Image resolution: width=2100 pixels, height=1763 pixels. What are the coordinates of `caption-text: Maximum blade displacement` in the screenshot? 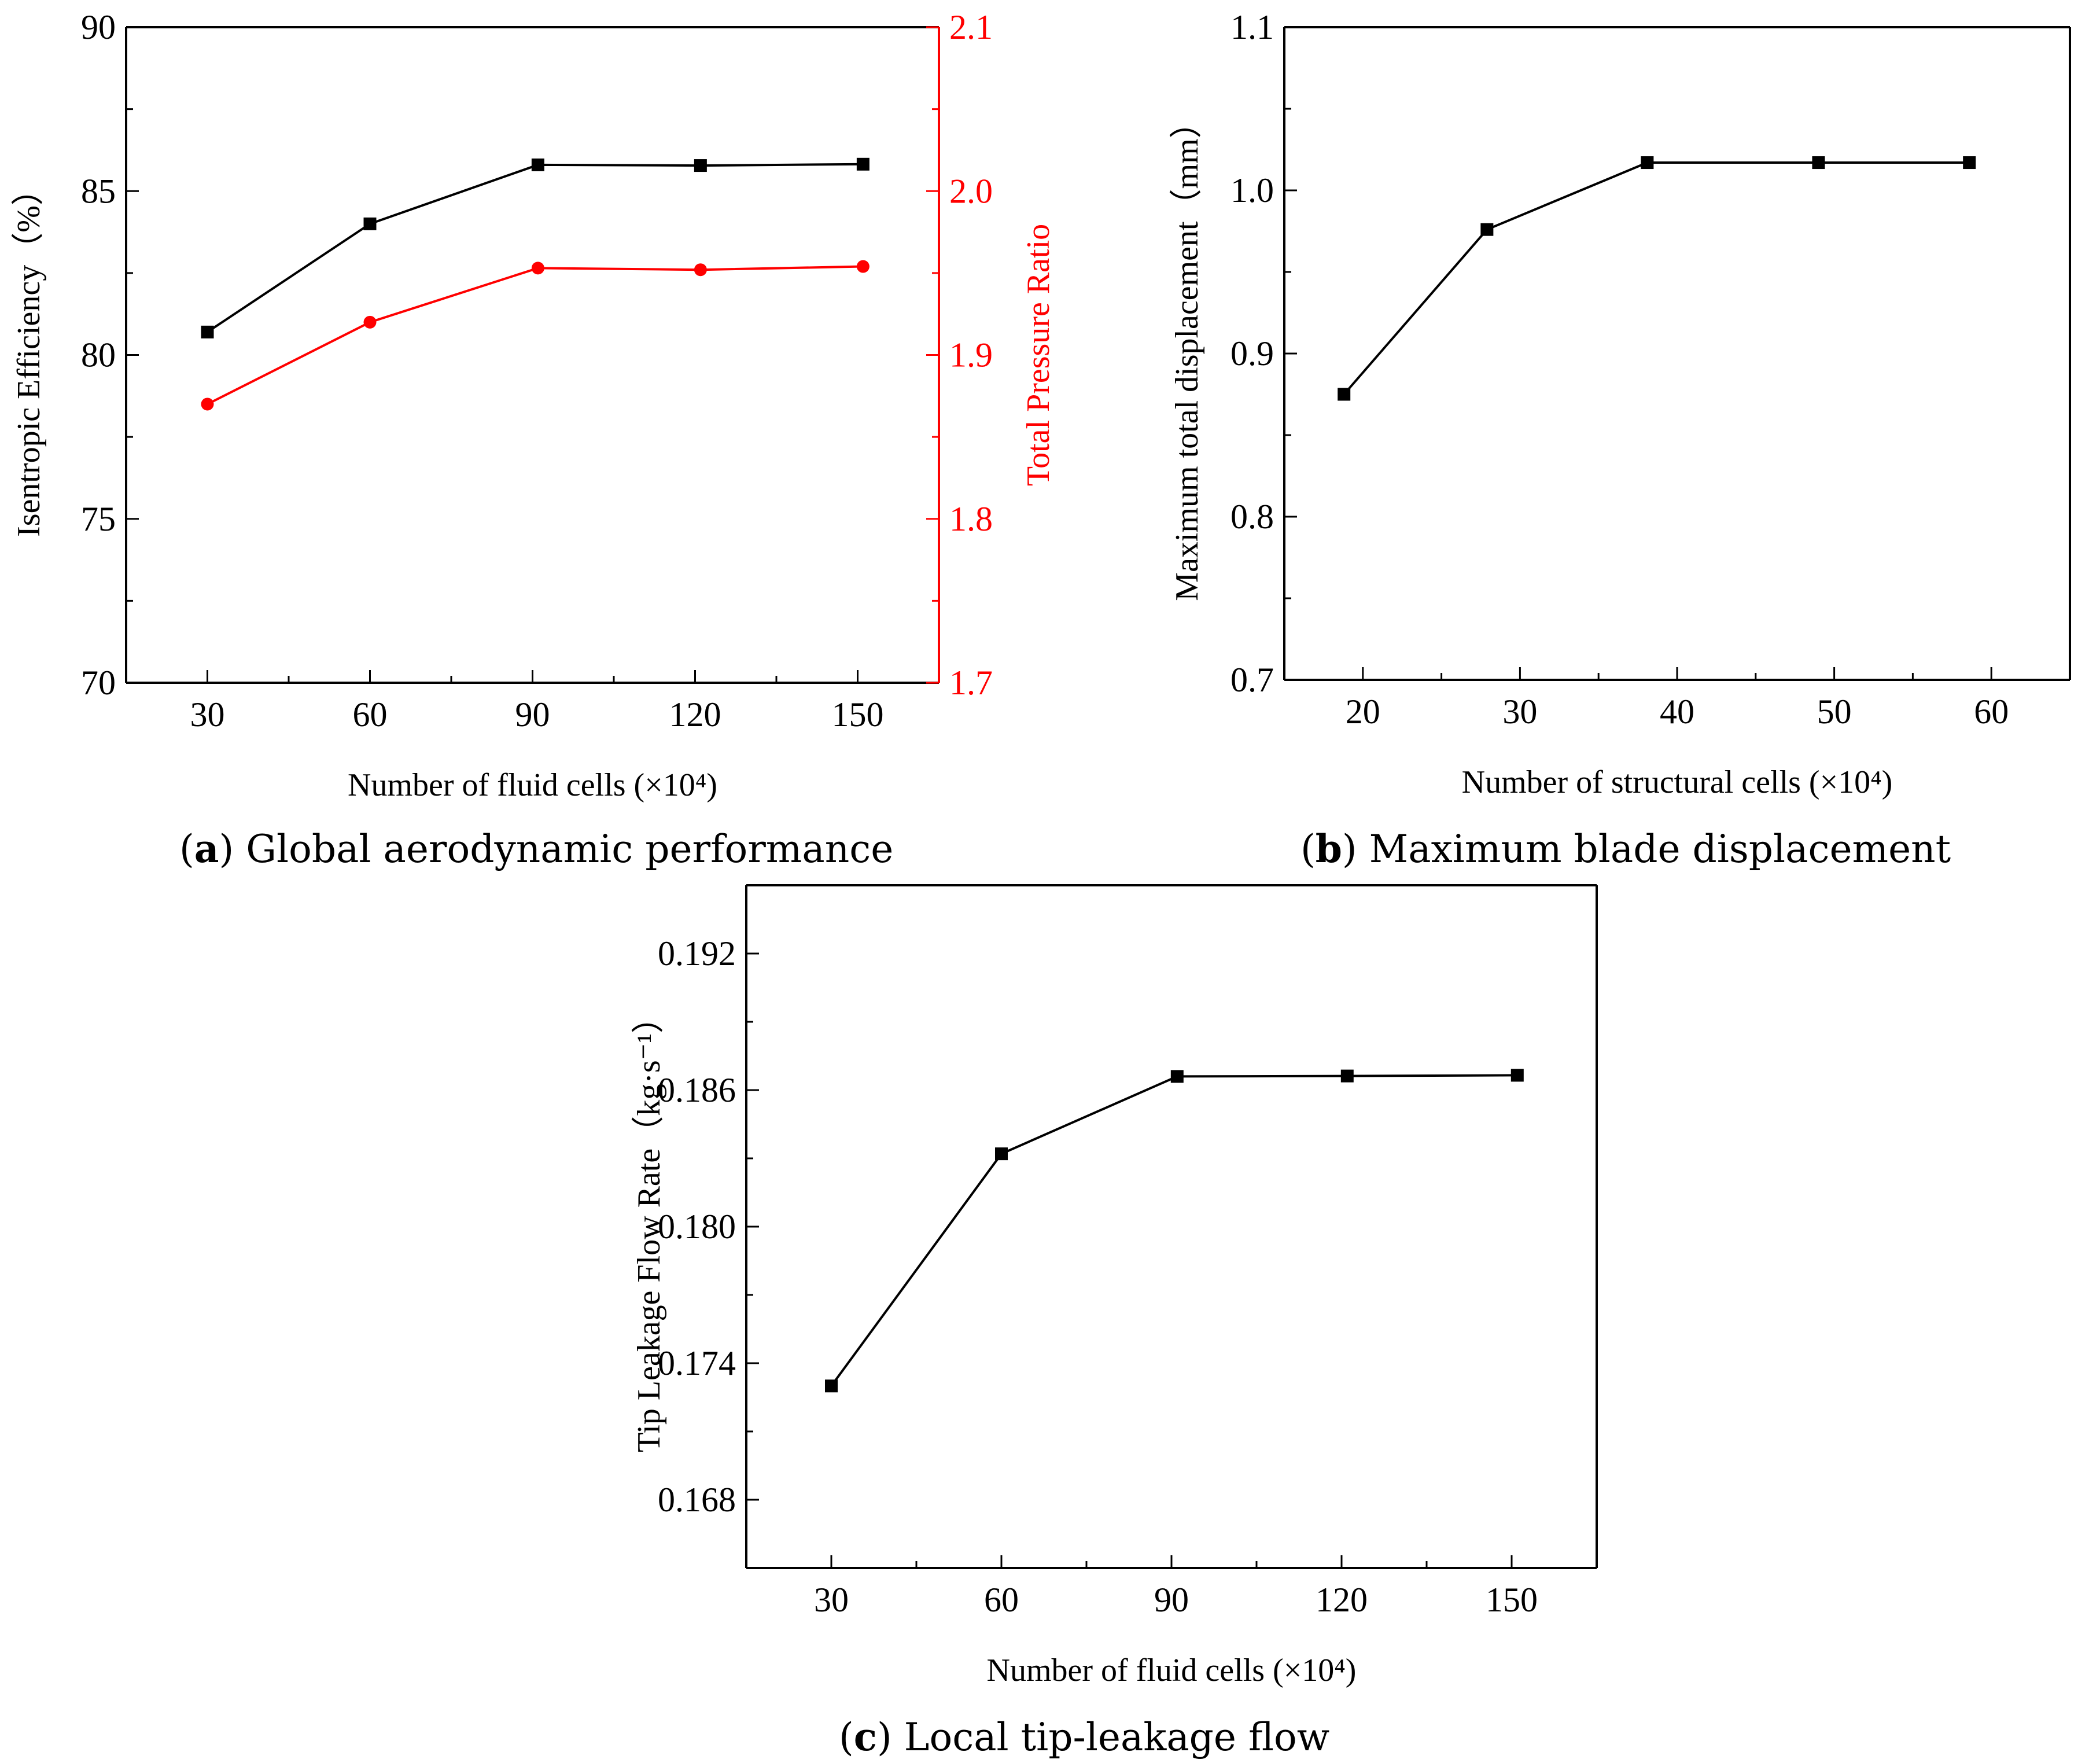 It's located at (1660, 849).